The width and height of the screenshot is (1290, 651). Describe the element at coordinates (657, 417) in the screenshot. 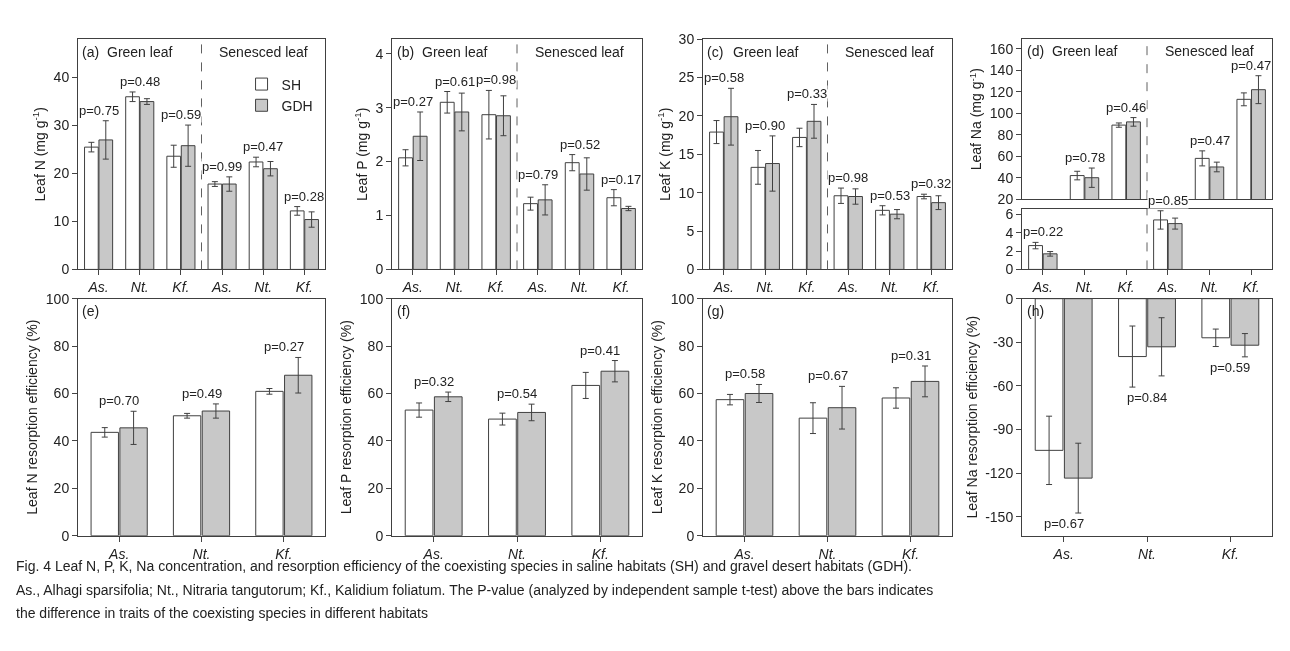

I see `y-axis-title: Leaf K resorption efficiency (%)` at that location.